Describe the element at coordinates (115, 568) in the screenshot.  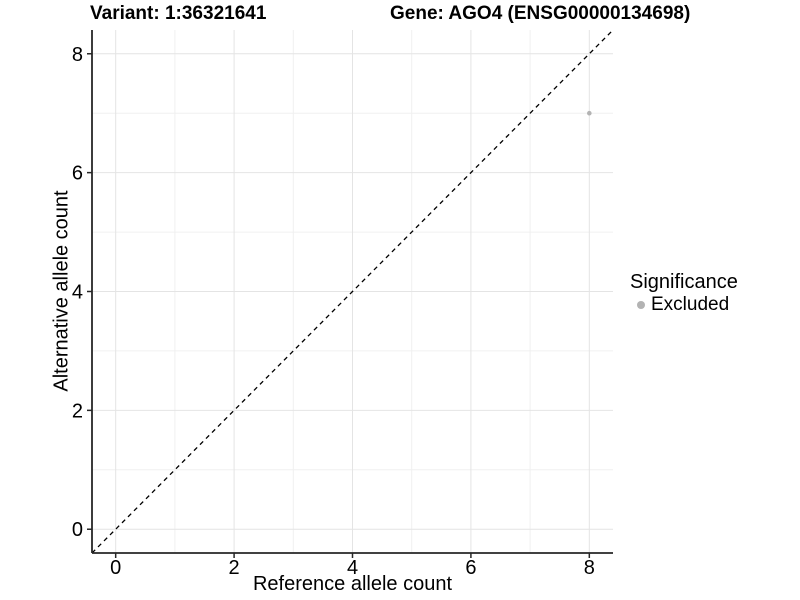
I see `x-tick-label: 0` at that location.